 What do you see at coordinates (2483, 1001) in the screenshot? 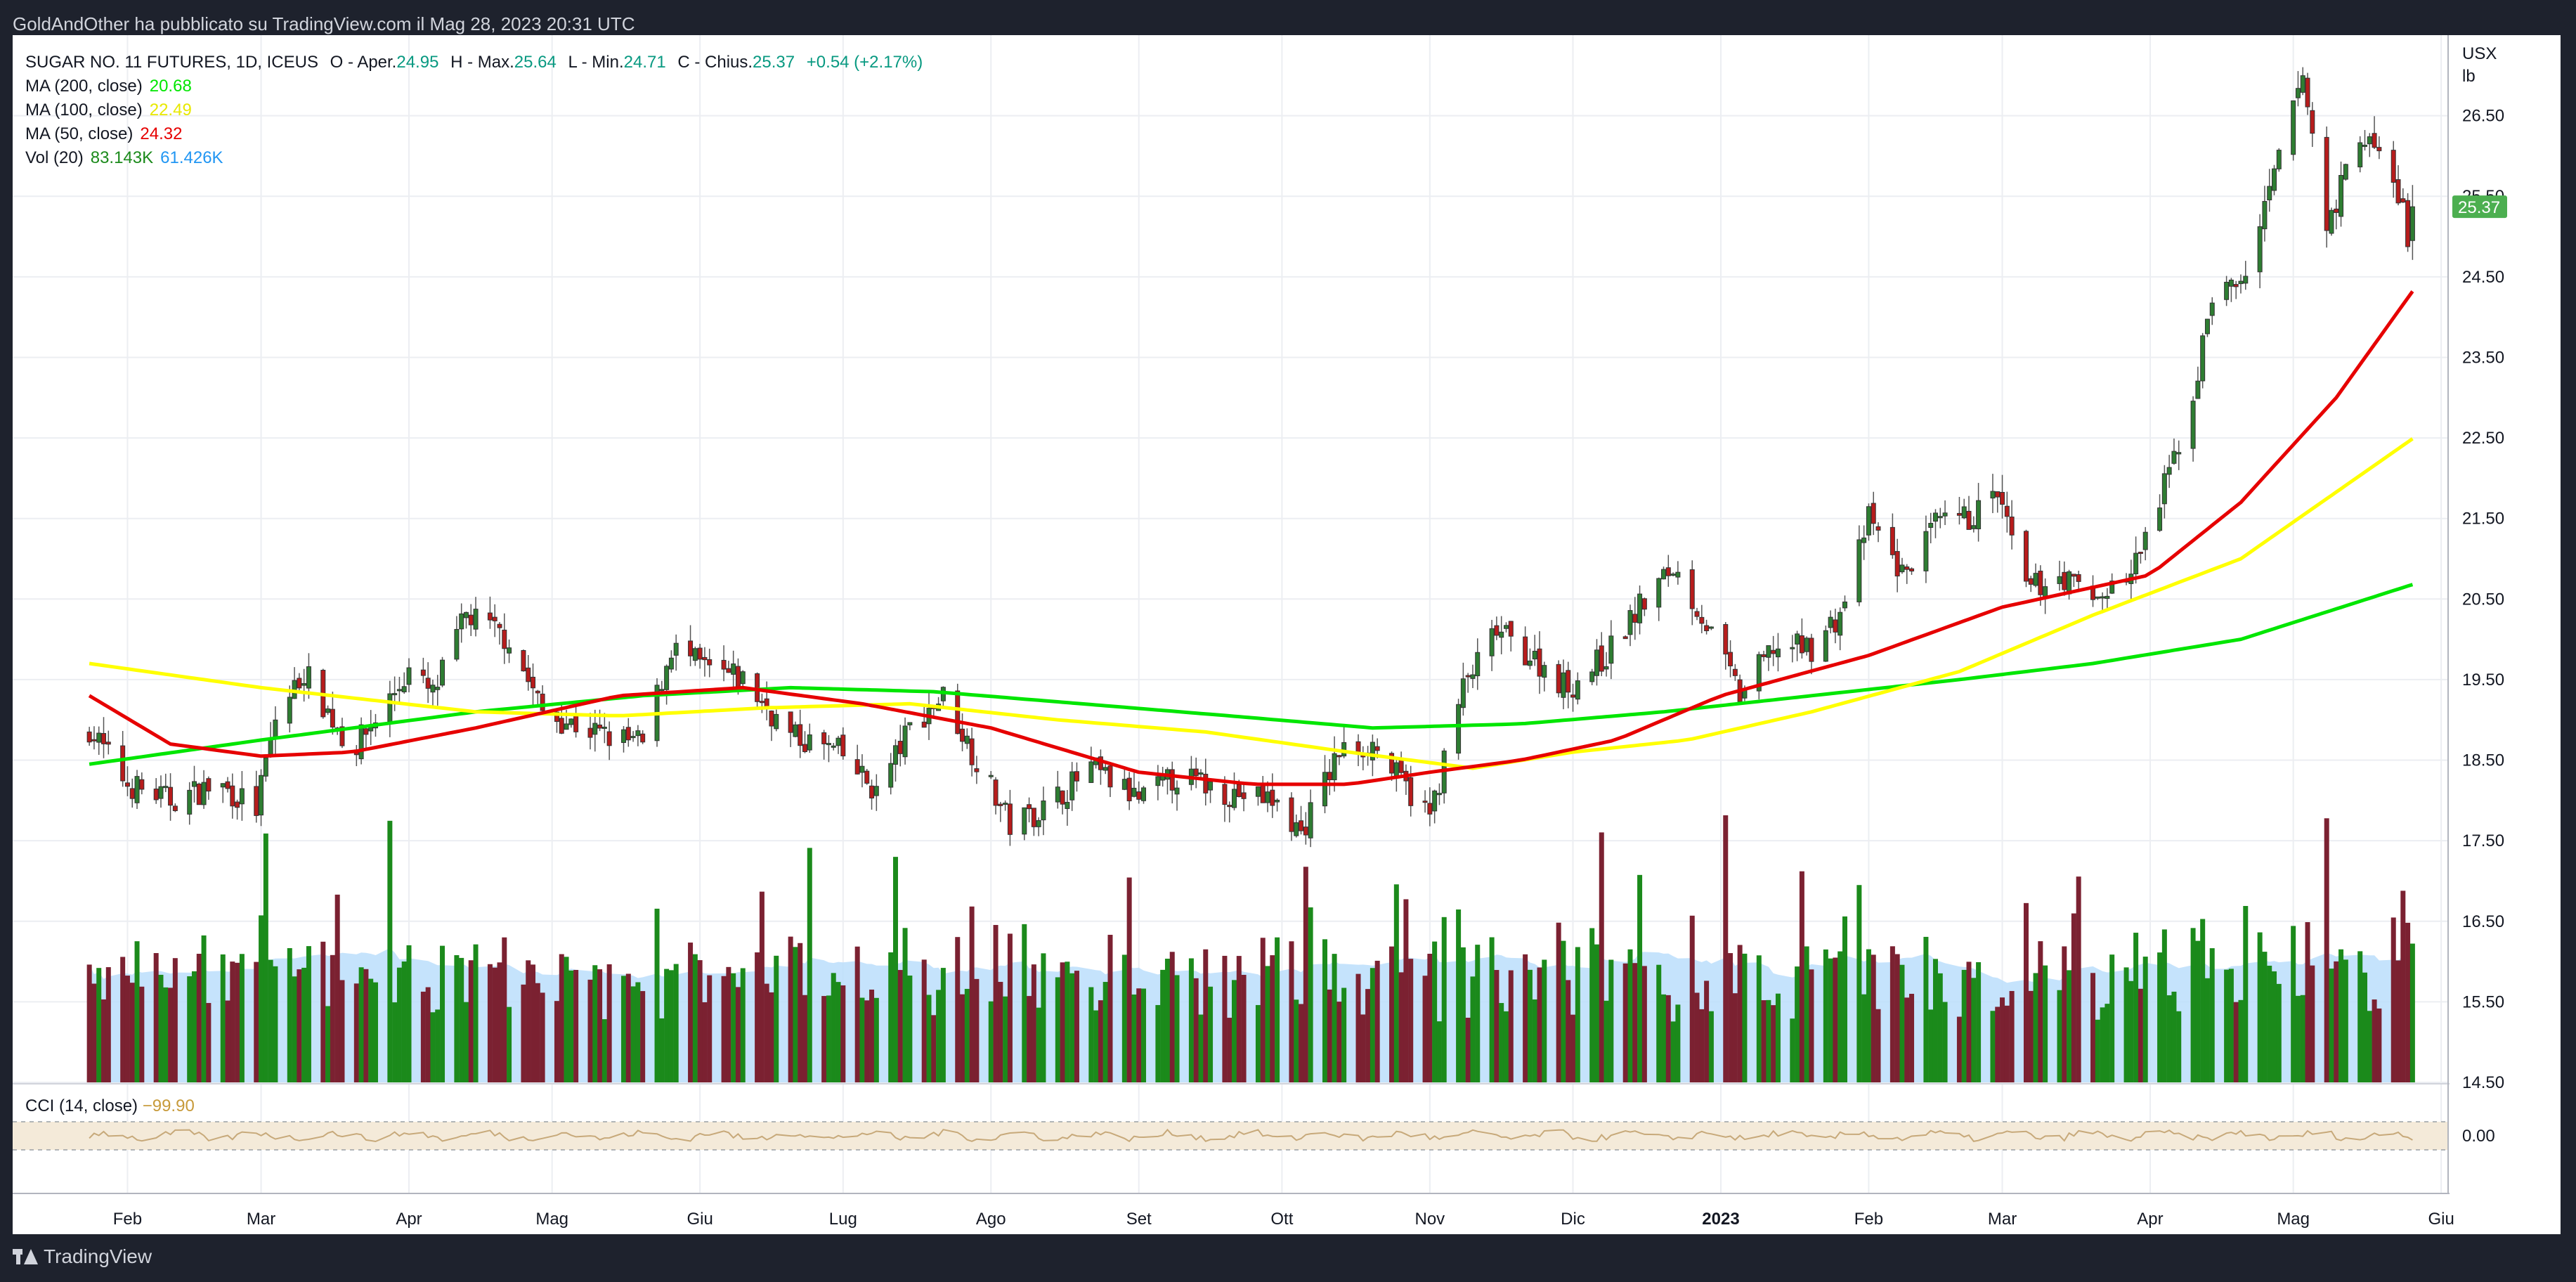
I see `y-tick-label: 15.50` at bounding box center [2483, 1001].